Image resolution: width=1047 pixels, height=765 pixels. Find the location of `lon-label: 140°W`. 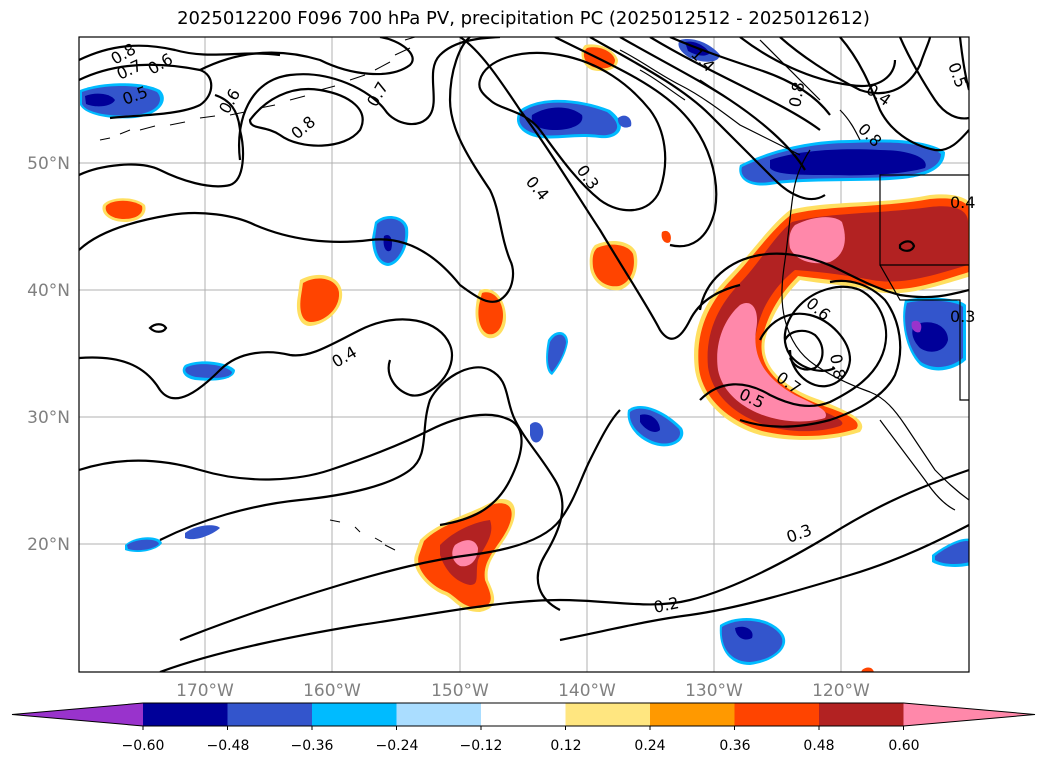

lon-label: 140°W is located at coordinates (587, 691).